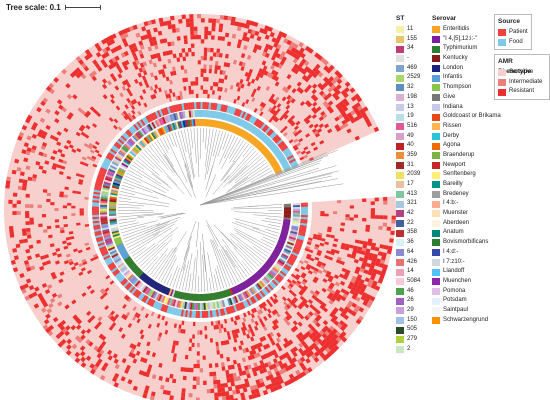  What do you see at coordinates (466, 319) in the screenshot?
I see `serovar-legend-label: Schwarzengrund` at bounding box center [466, 319].